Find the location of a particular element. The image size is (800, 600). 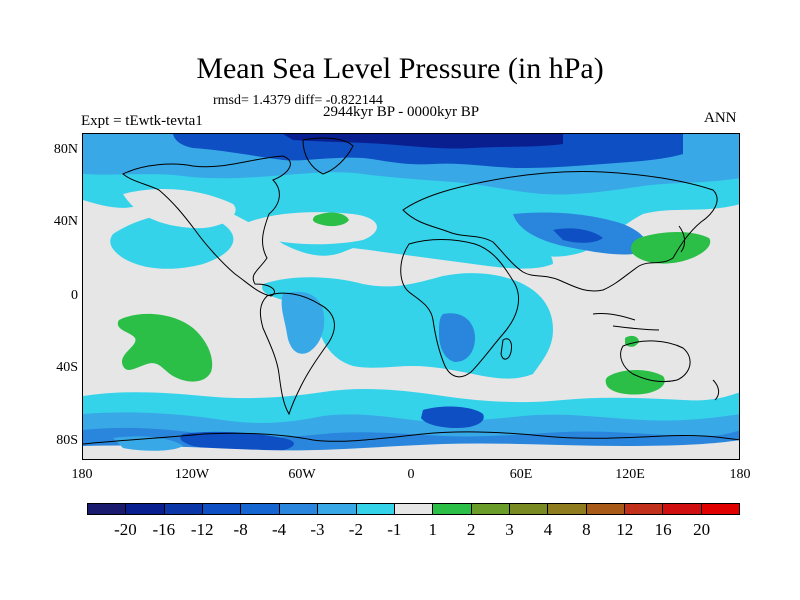

experiment-label: Expt = tEwtk-tevta1 is located at coordinates (142, 121).